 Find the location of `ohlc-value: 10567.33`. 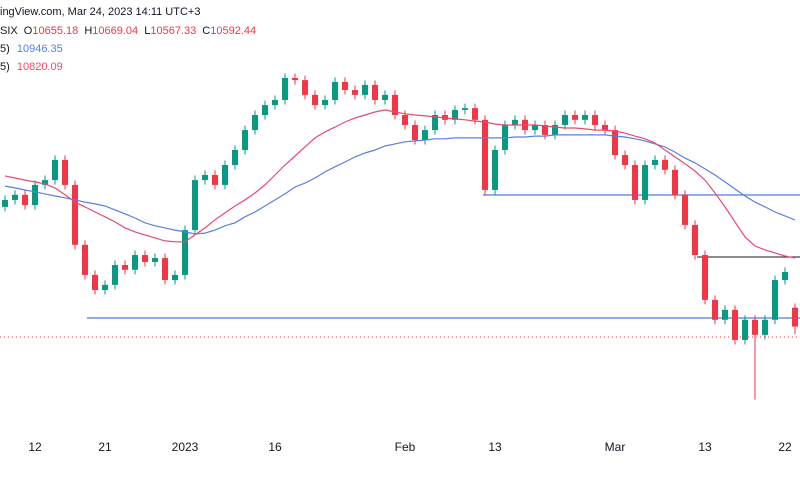

ohlc-value: 10567.33 is located at coordinates (173, 31).